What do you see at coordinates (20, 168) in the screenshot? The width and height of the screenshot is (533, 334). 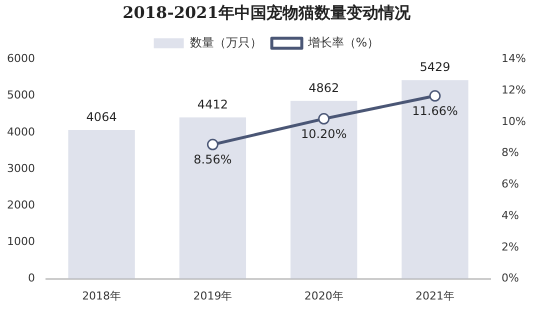 I see `y-tick-label: 3000` at bounding box center [20, 168].